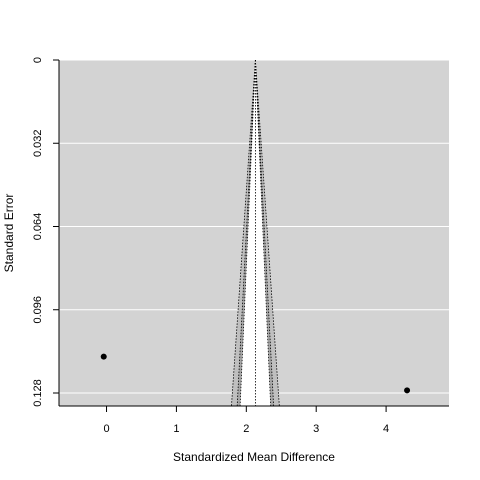 Image resolution: width=480 pixels, height=480 pixels. What do you see at coordinates (38, 60) in the screenshot?
I see `y-tick-label: 0` at bounding box center [38, 60].